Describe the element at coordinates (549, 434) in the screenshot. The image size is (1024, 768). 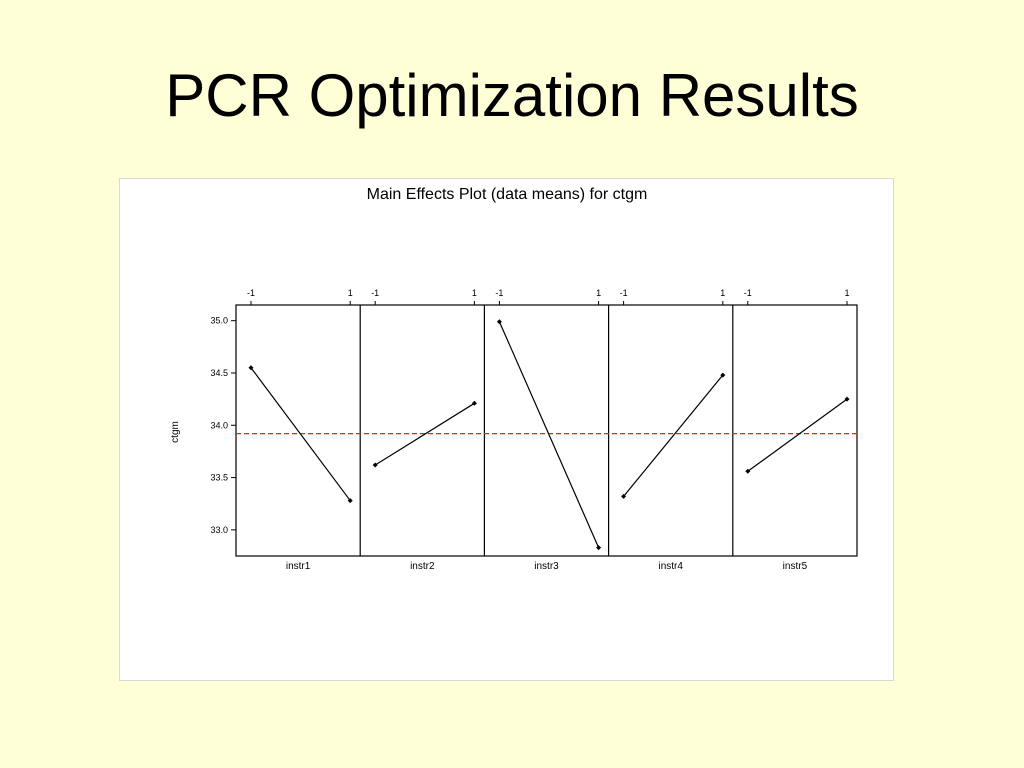
I see `effect-line-instr3` at that location.